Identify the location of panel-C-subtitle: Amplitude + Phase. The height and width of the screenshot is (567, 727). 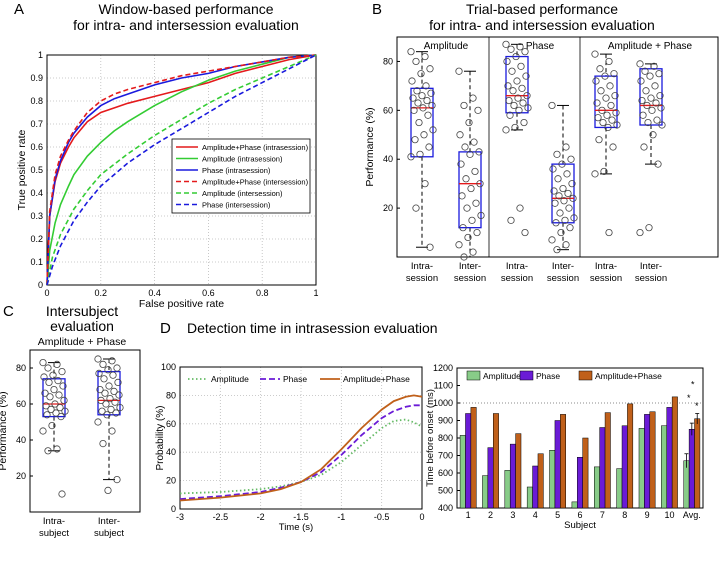
(82, 342).